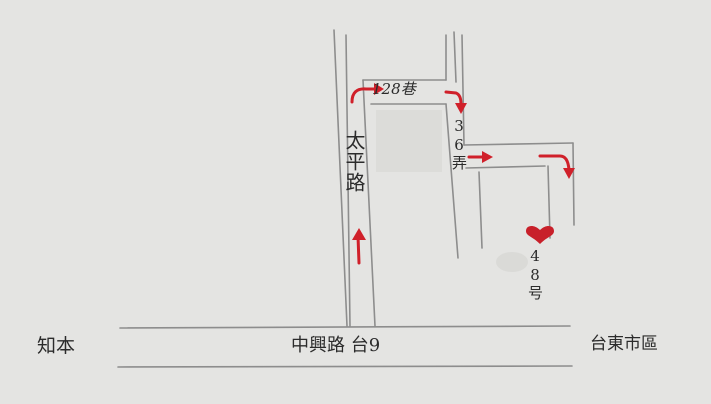 This screenshot has height=404, width=711. What do you see at coordinates (379, 89) in the screenshot?
I see `route-arrow-turn-right-head` at bounding box center [379, 89].